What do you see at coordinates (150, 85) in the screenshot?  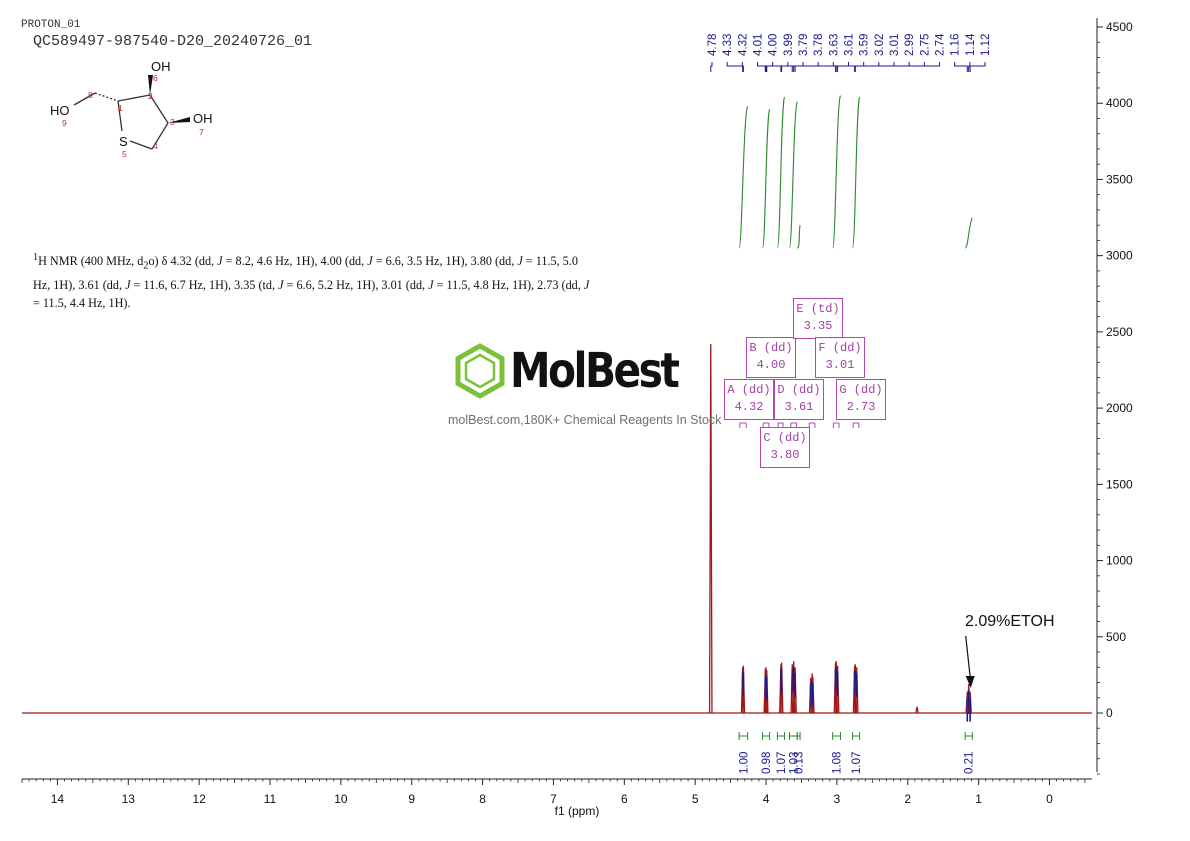 I see `wedge-c2-oh` at bounding box center [150, 85].